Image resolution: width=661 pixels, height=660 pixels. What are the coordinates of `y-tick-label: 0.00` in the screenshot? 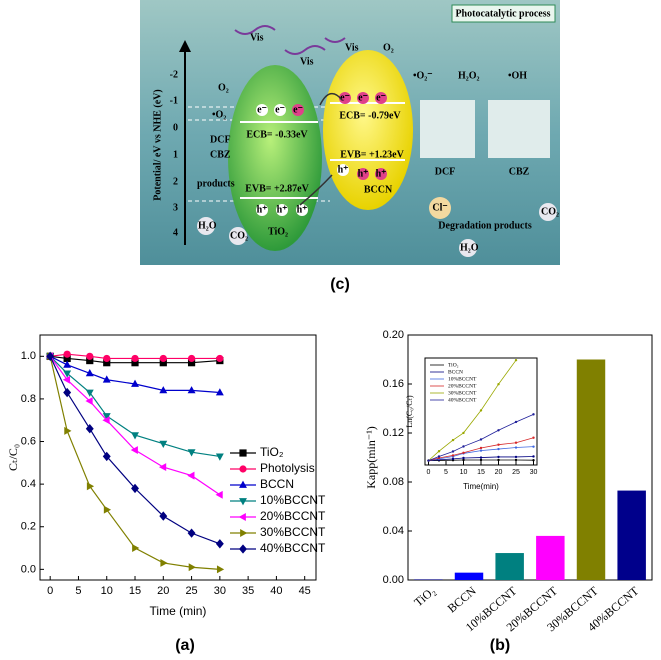 It's located at (393, 580).